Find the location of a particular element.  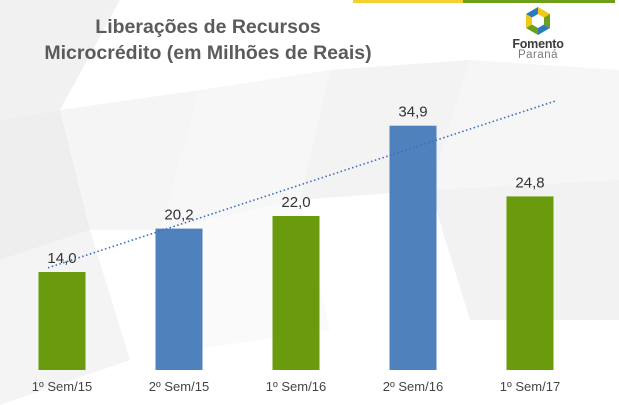

fomento-parana-logo: Fomento Paraná is located at coordinates (538, 33).